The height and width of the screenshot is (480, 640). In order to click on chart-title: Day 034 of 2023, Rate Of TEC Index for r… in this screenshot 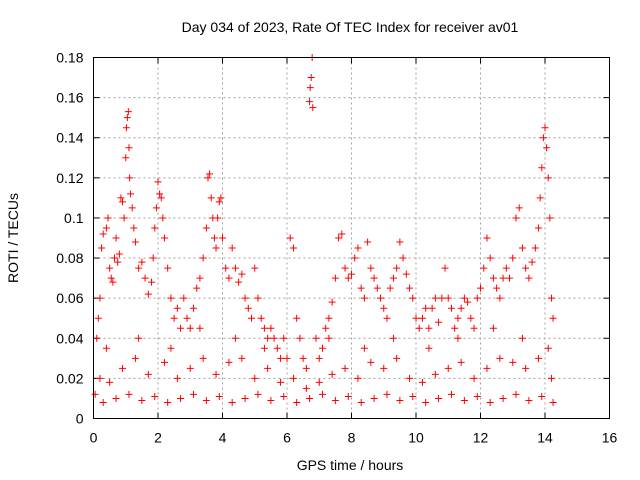, I will do `click(350, 27)`.